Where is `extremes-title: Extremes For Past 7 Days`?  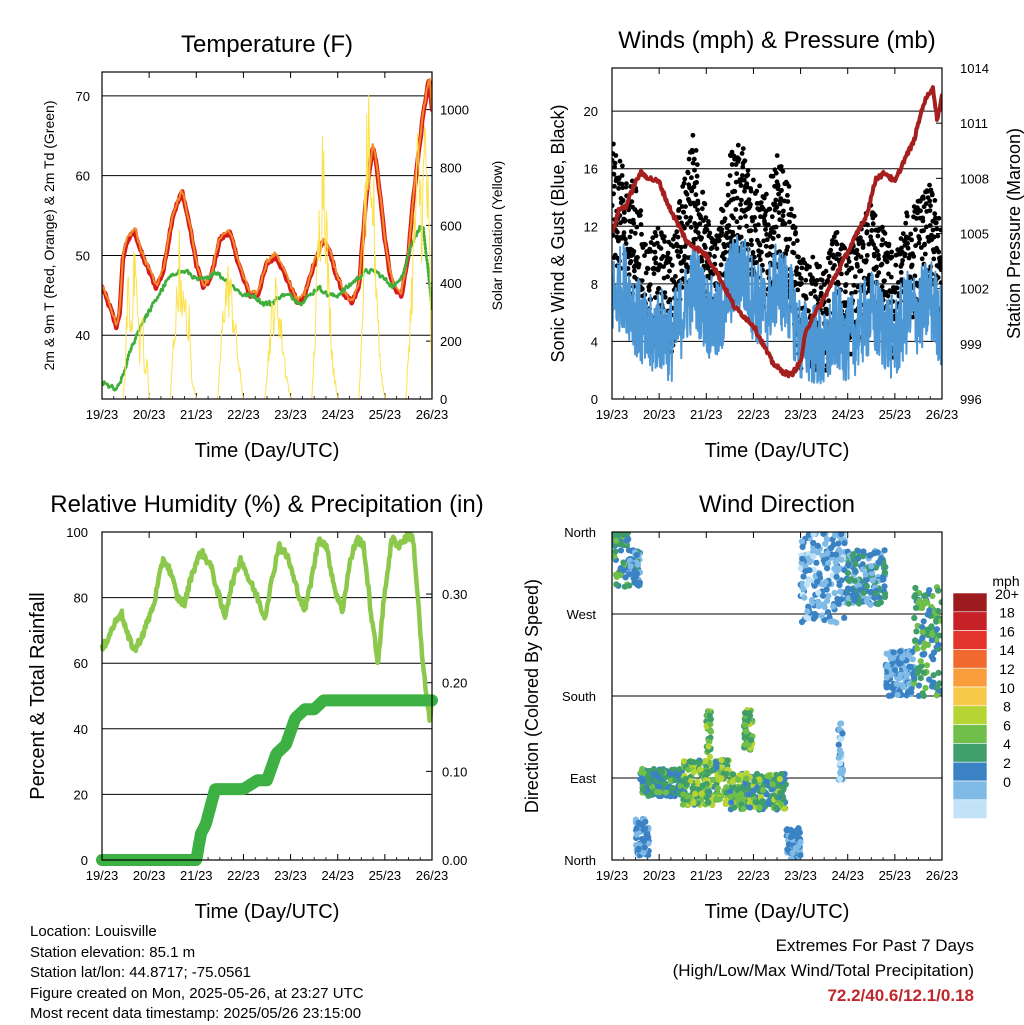
extremes-title: Extremes For Past 7 Days is located at coordinates (874, 945).